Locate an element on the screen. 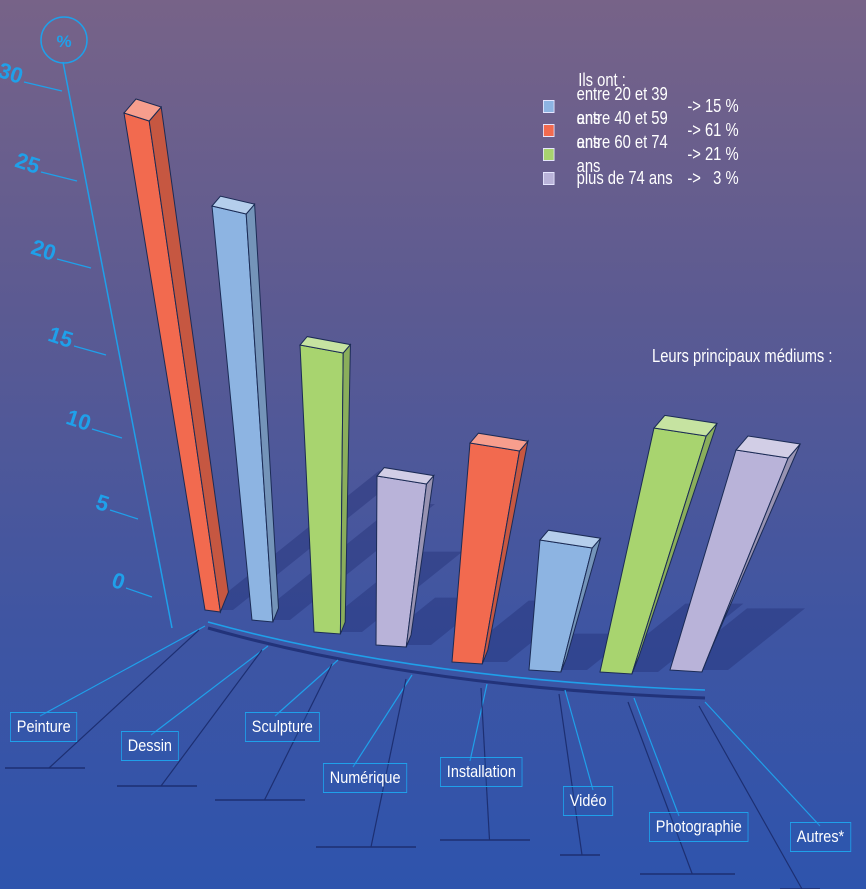 The image size is (866, 889). y-tick-label: 10 is located at coordinates (78, 419).